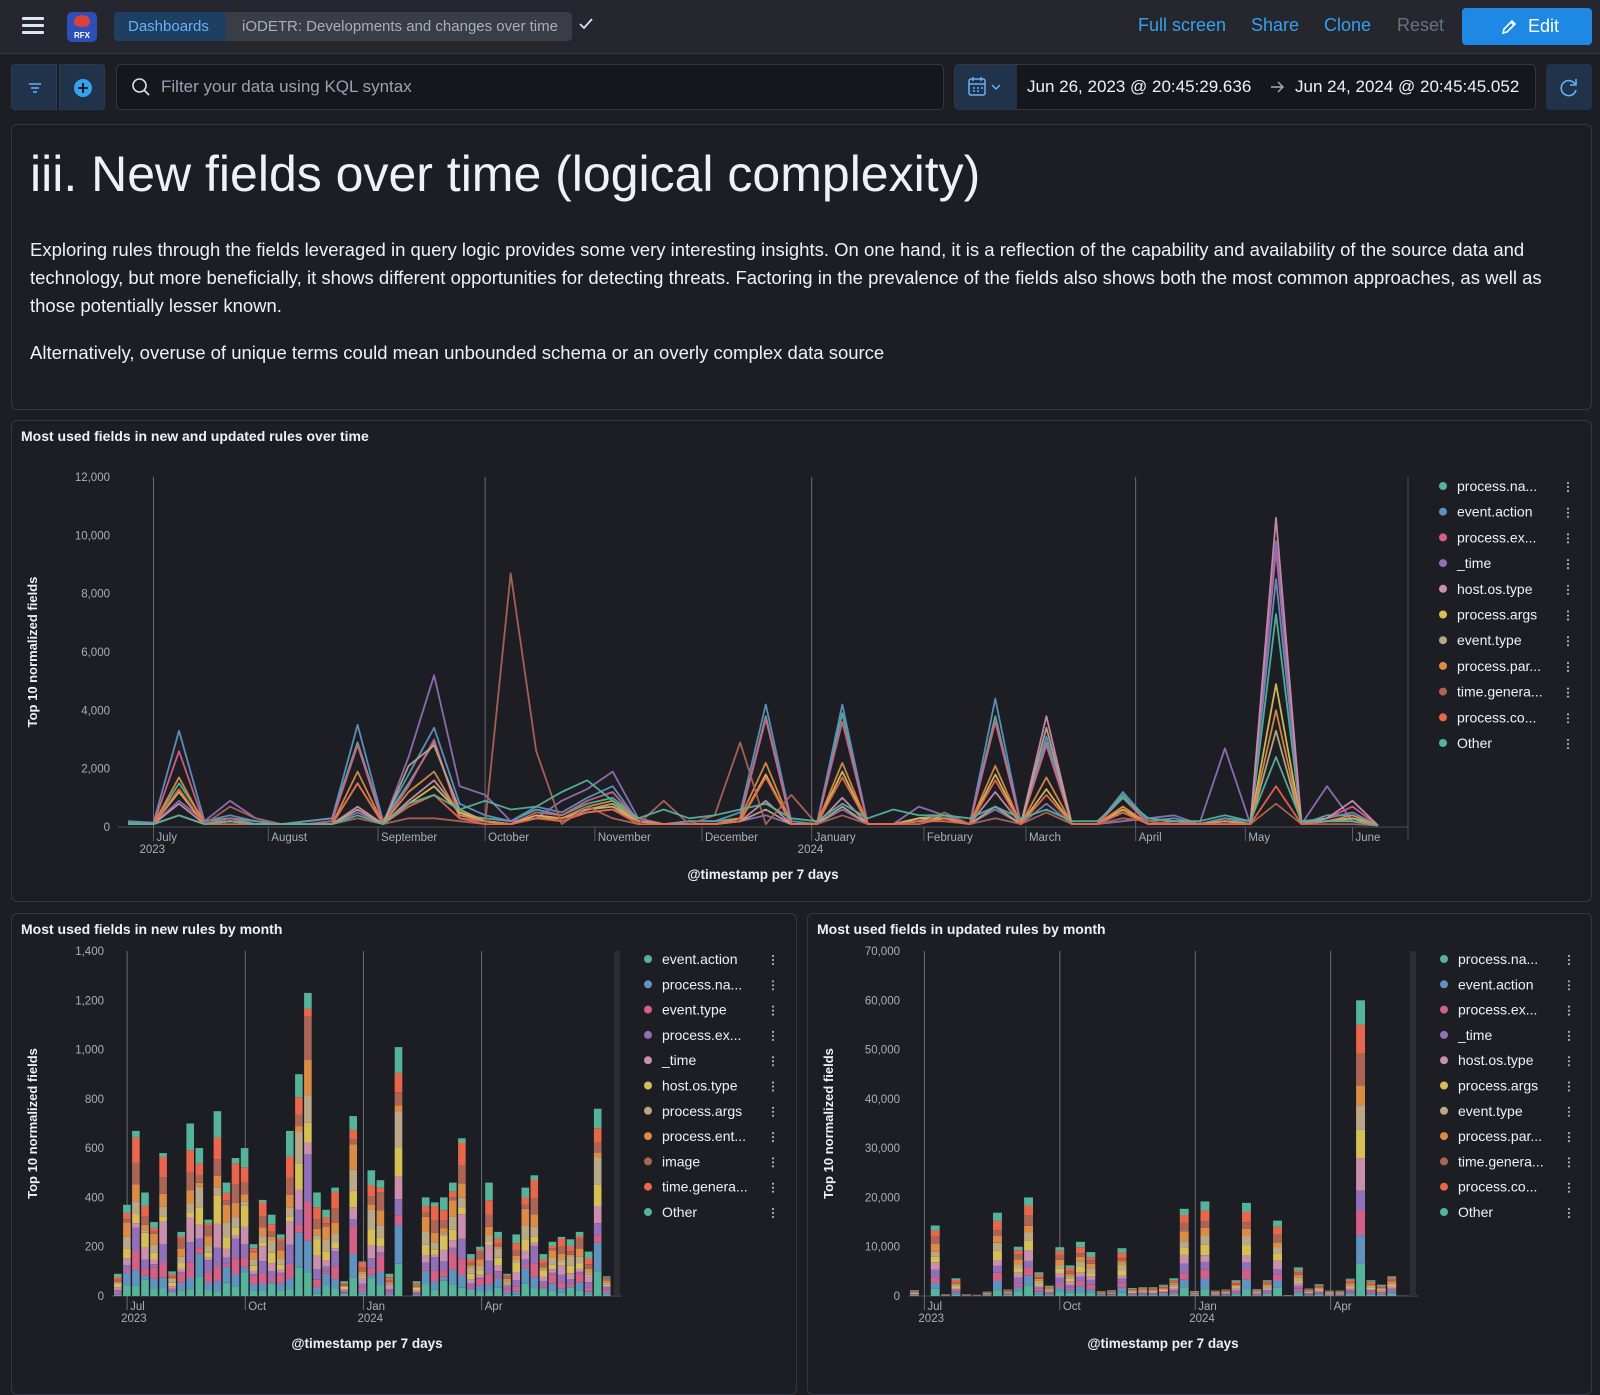  What do you see at coordinates (1202, 1319) in the screenshot?
I see `bar2-x-tick-sublabel: 2024` at bounding box center [1202, 1319].